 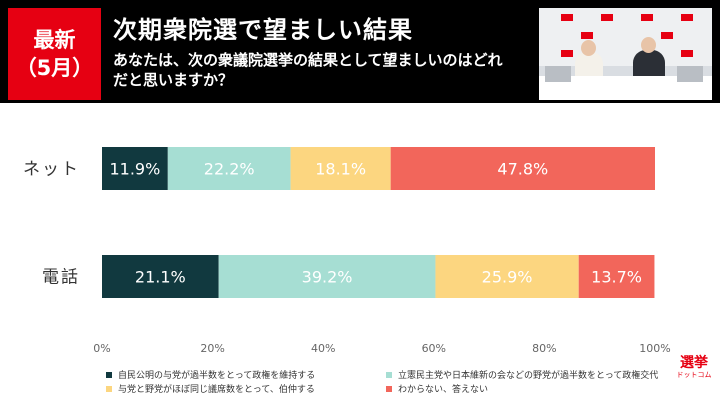 I want to click on bar-value-label: 25.9%, so click(x=507, y=277).